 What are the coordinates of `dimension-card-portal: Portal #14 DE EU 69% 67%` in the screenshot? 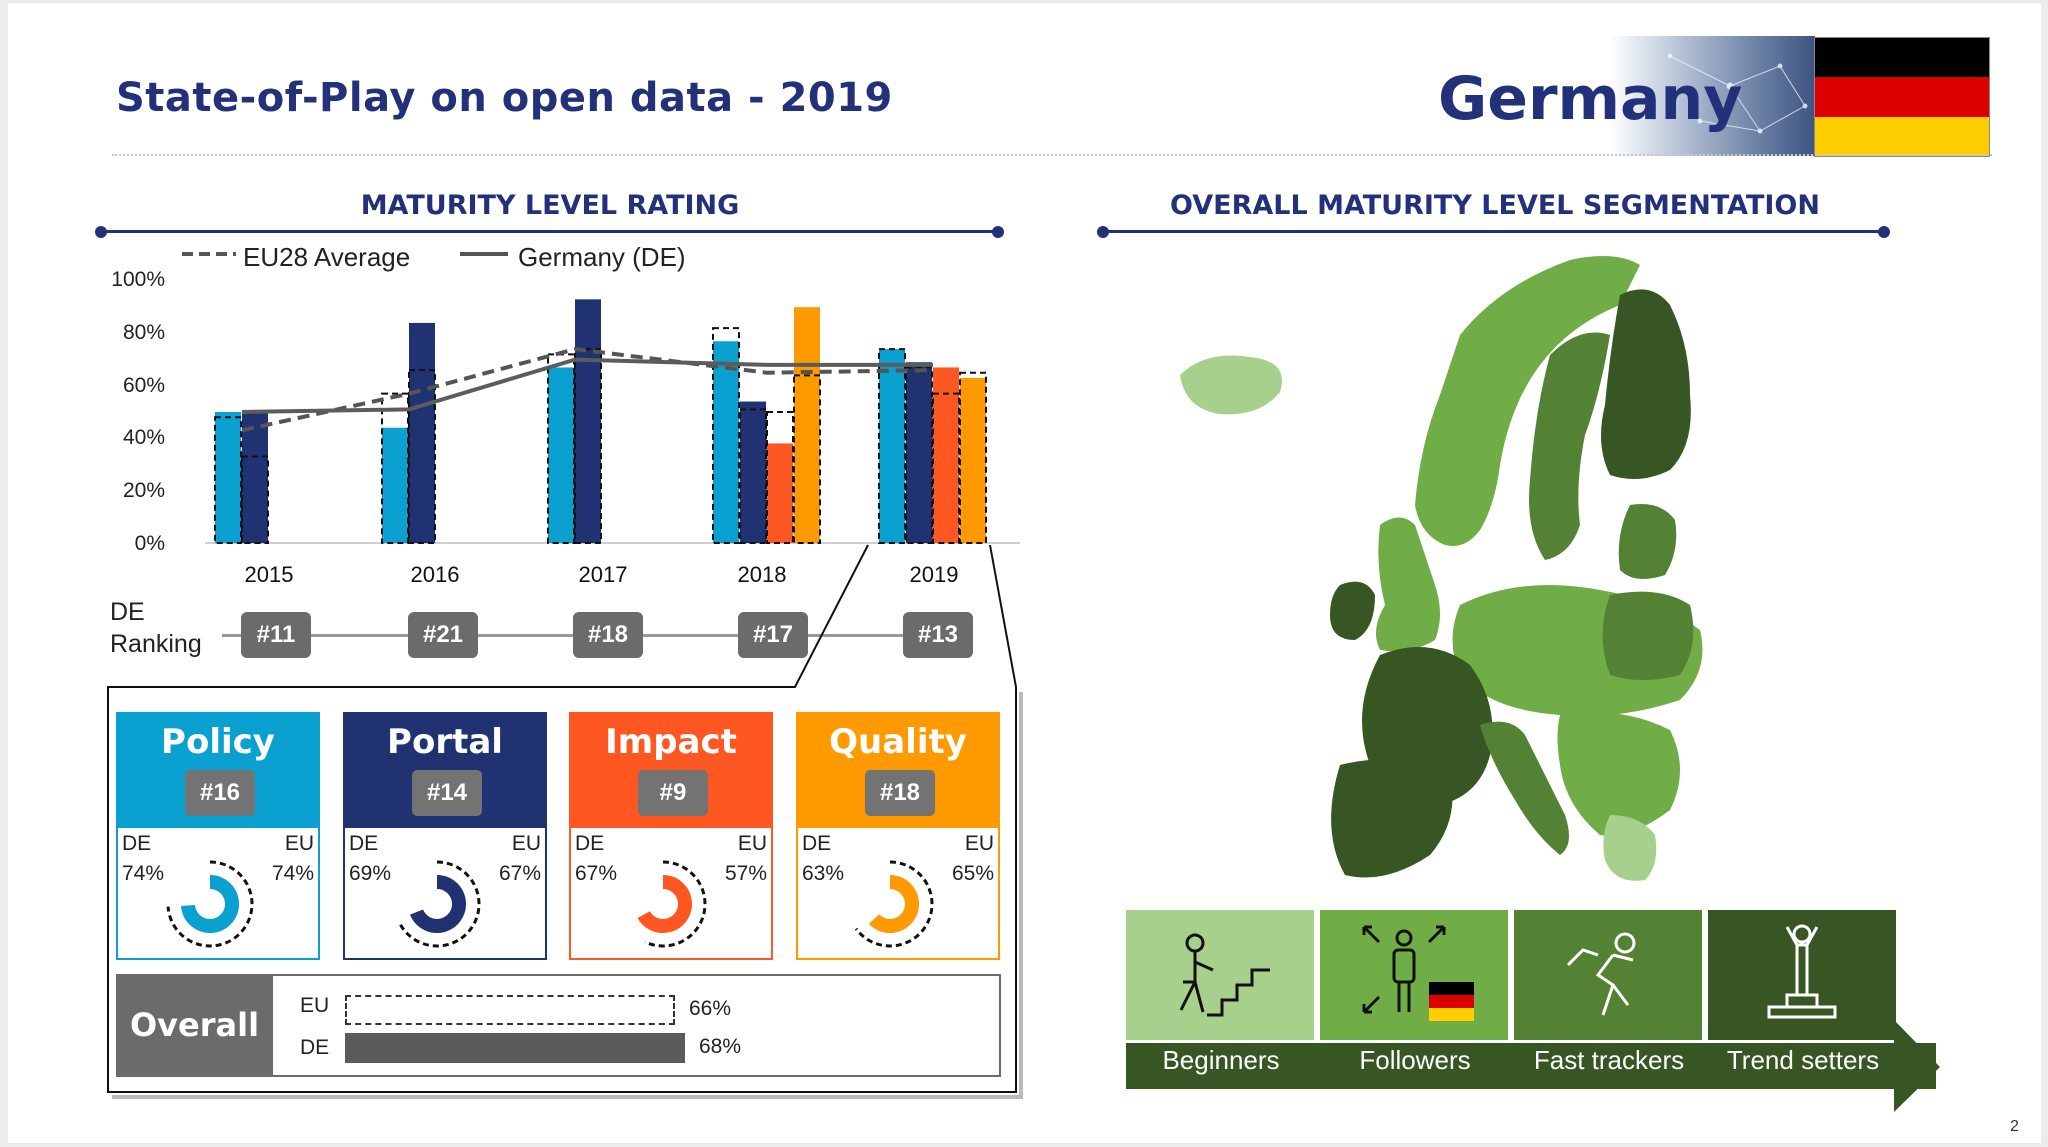 It's located at (445, 836).